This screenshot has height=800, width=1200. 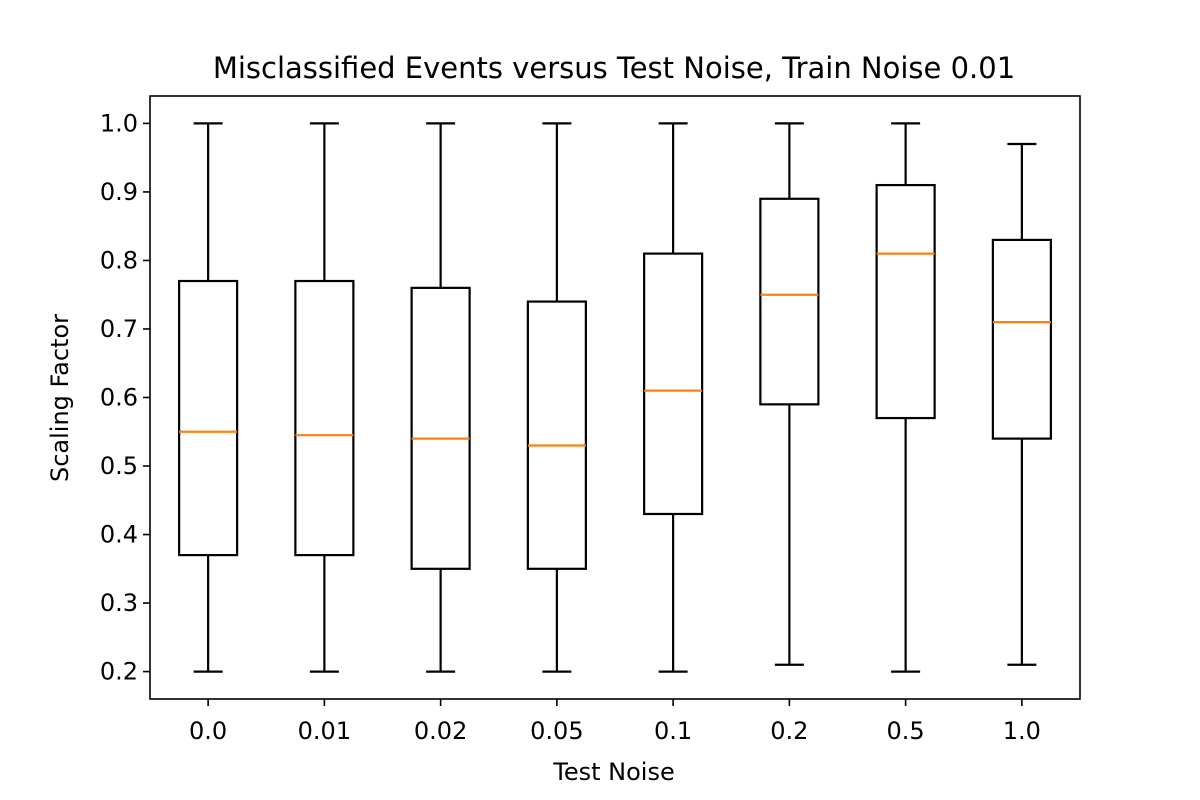 I want to click on box-plot-0.0, so click(x=208, y=397).